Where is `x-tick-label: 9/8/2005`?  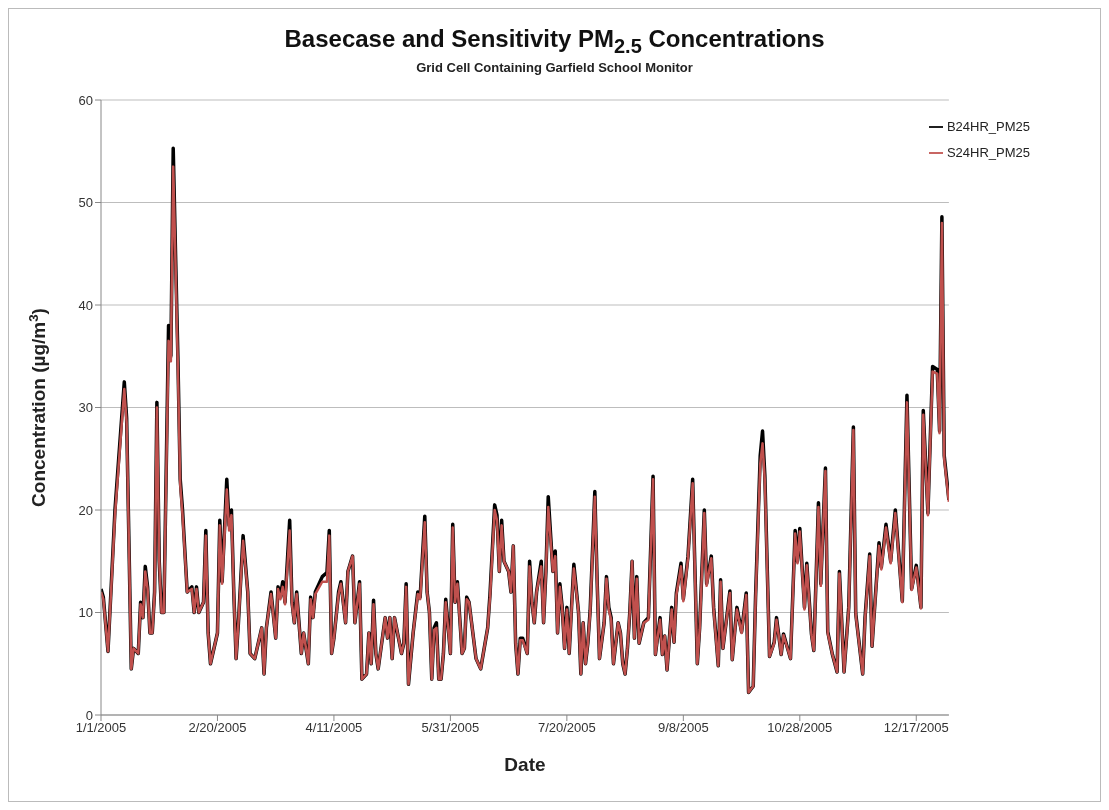 x-tick-label: 9/8/2005 is located at coordinates (683, 728).